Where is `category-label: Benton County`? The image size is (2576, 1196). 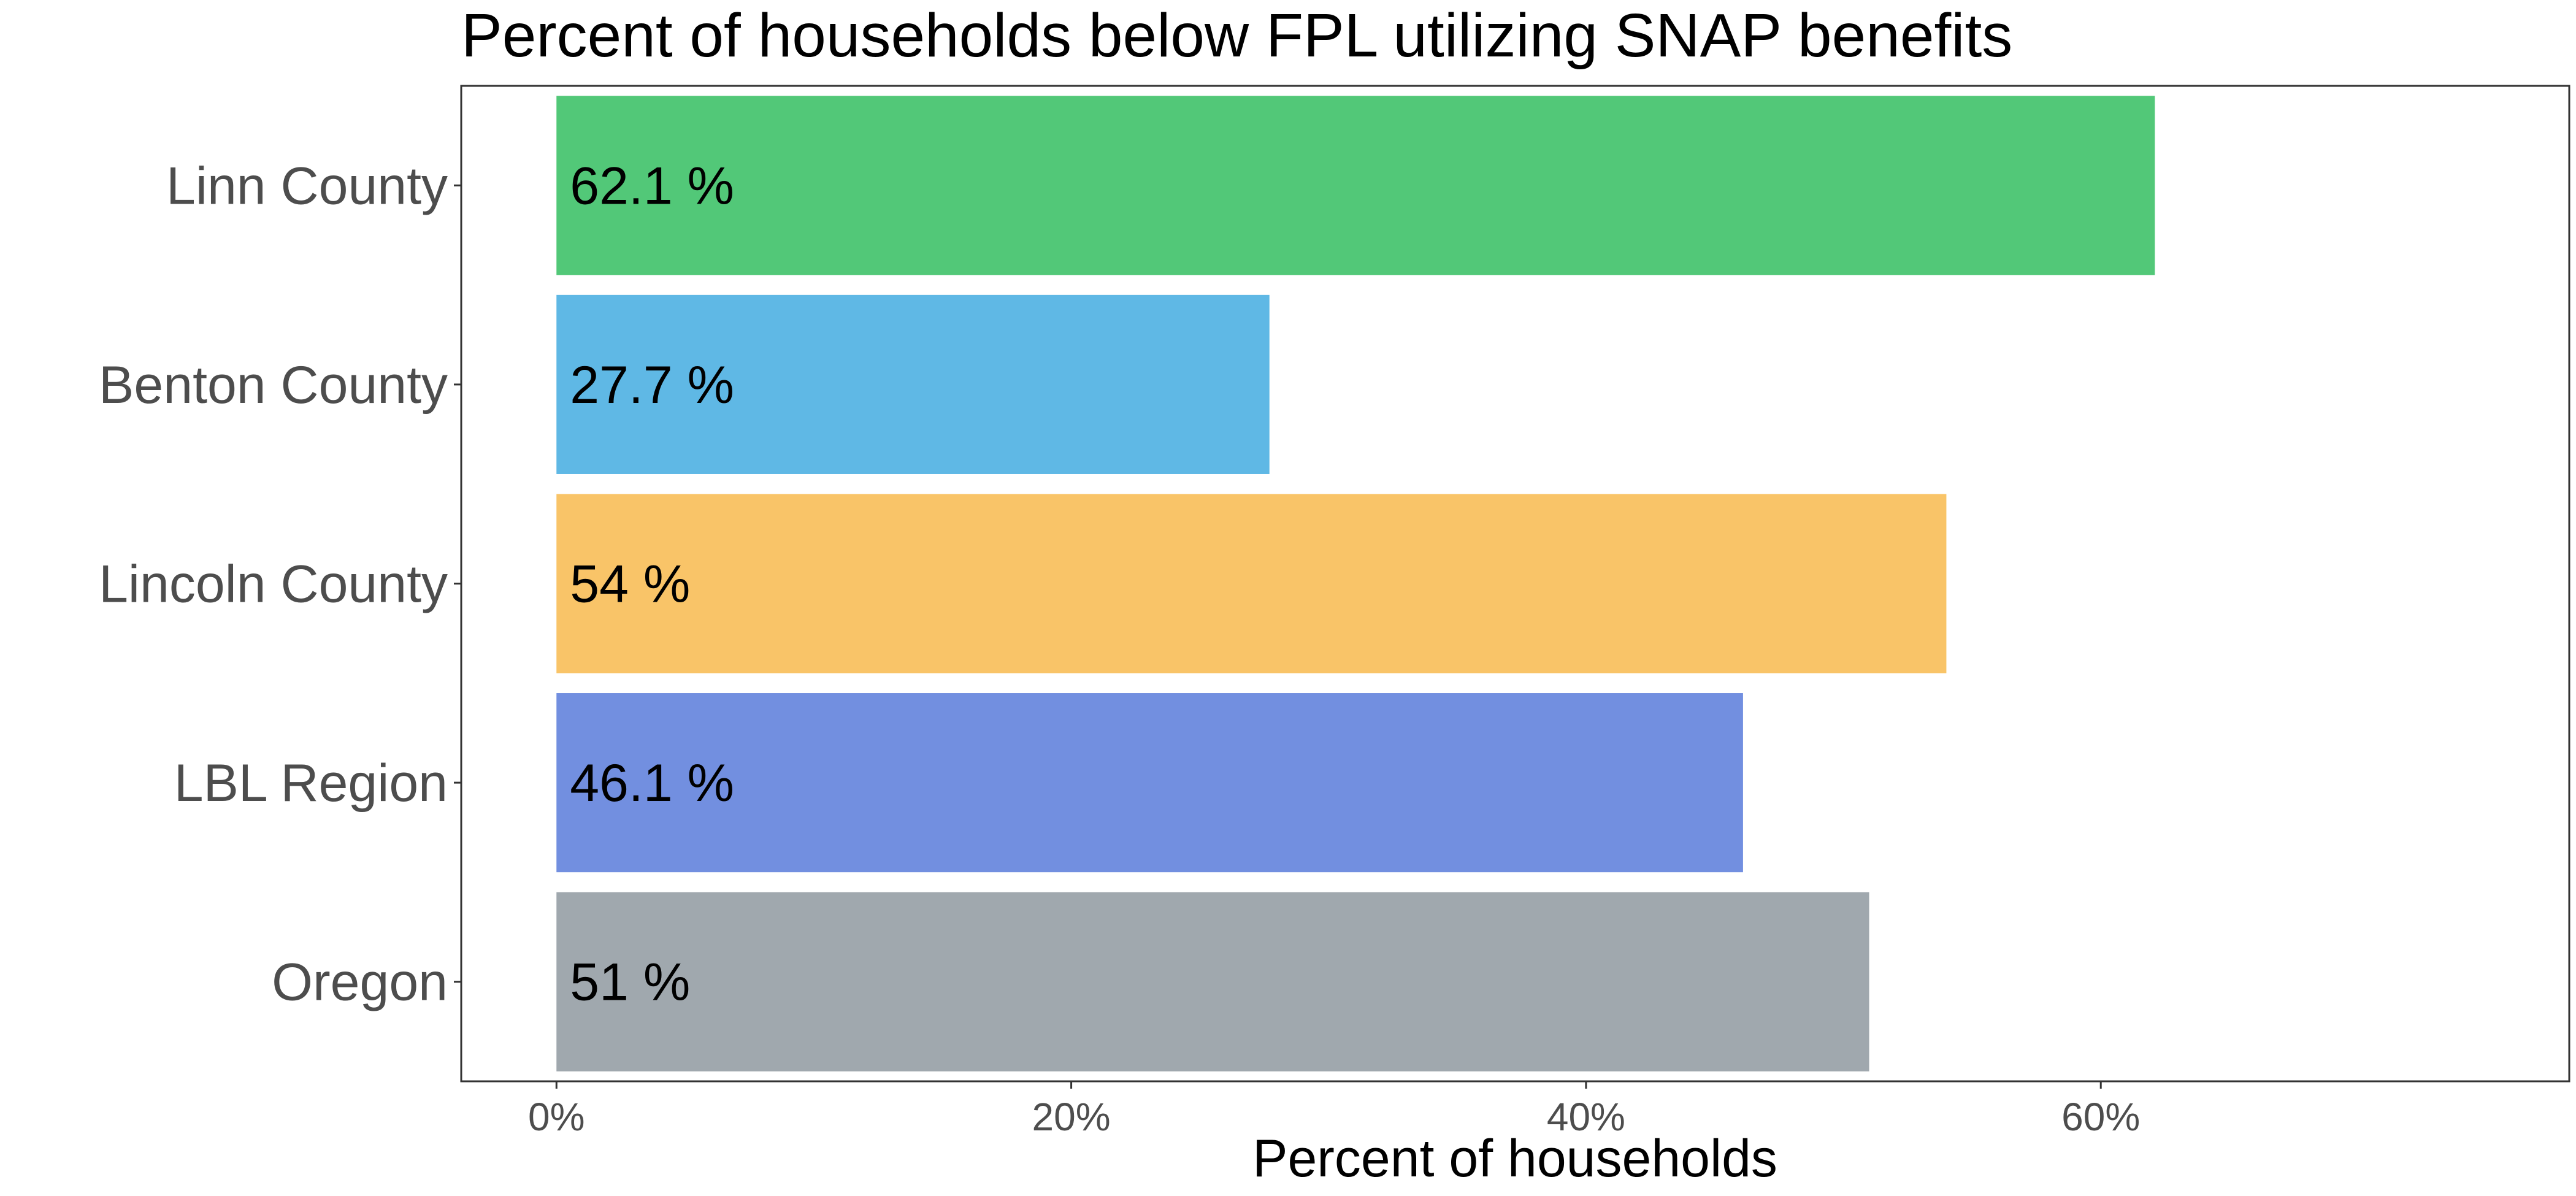 category-label: Benton County is located at coordinates (273, 385).